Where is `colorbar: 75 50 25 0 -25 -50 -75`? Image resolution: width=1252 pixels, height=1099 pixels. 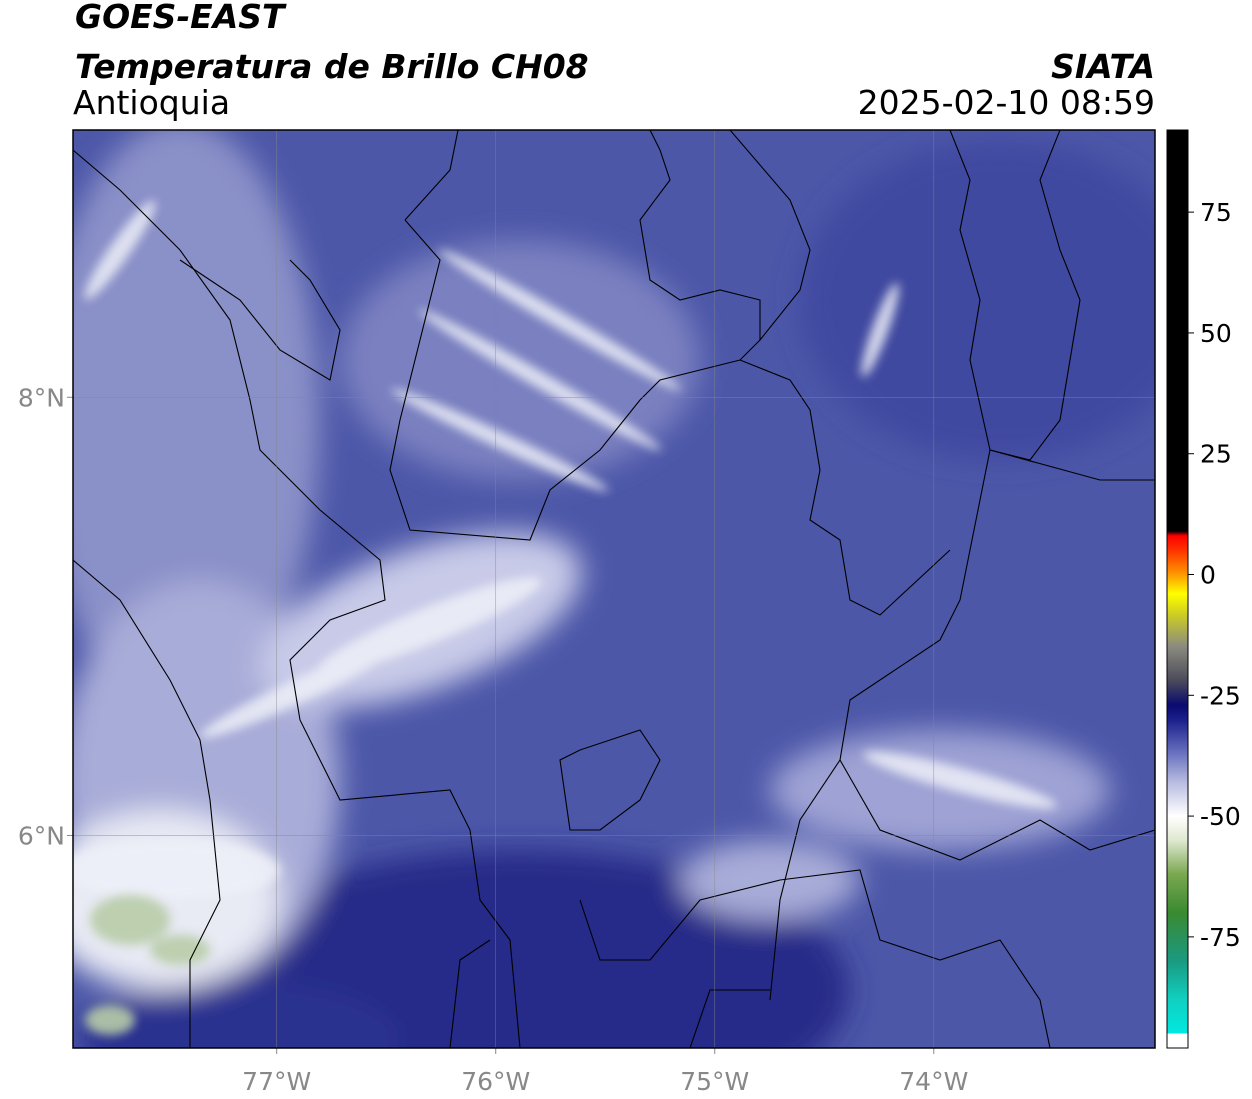 colorbar: 75 50 25 0 -25 -50 -75 is located at coordinates (1203, 589).